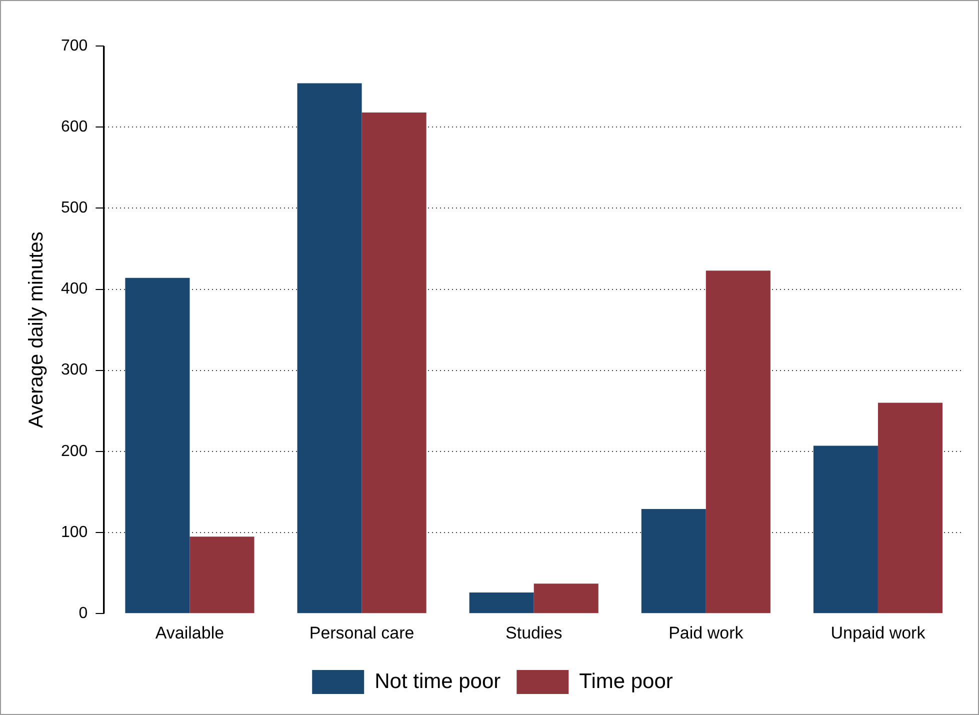 This screenshot has width=979, height=715. Describe the element at coordinates (74, 127) in the screenshot. I see `y-tick-label: 600` at that location.